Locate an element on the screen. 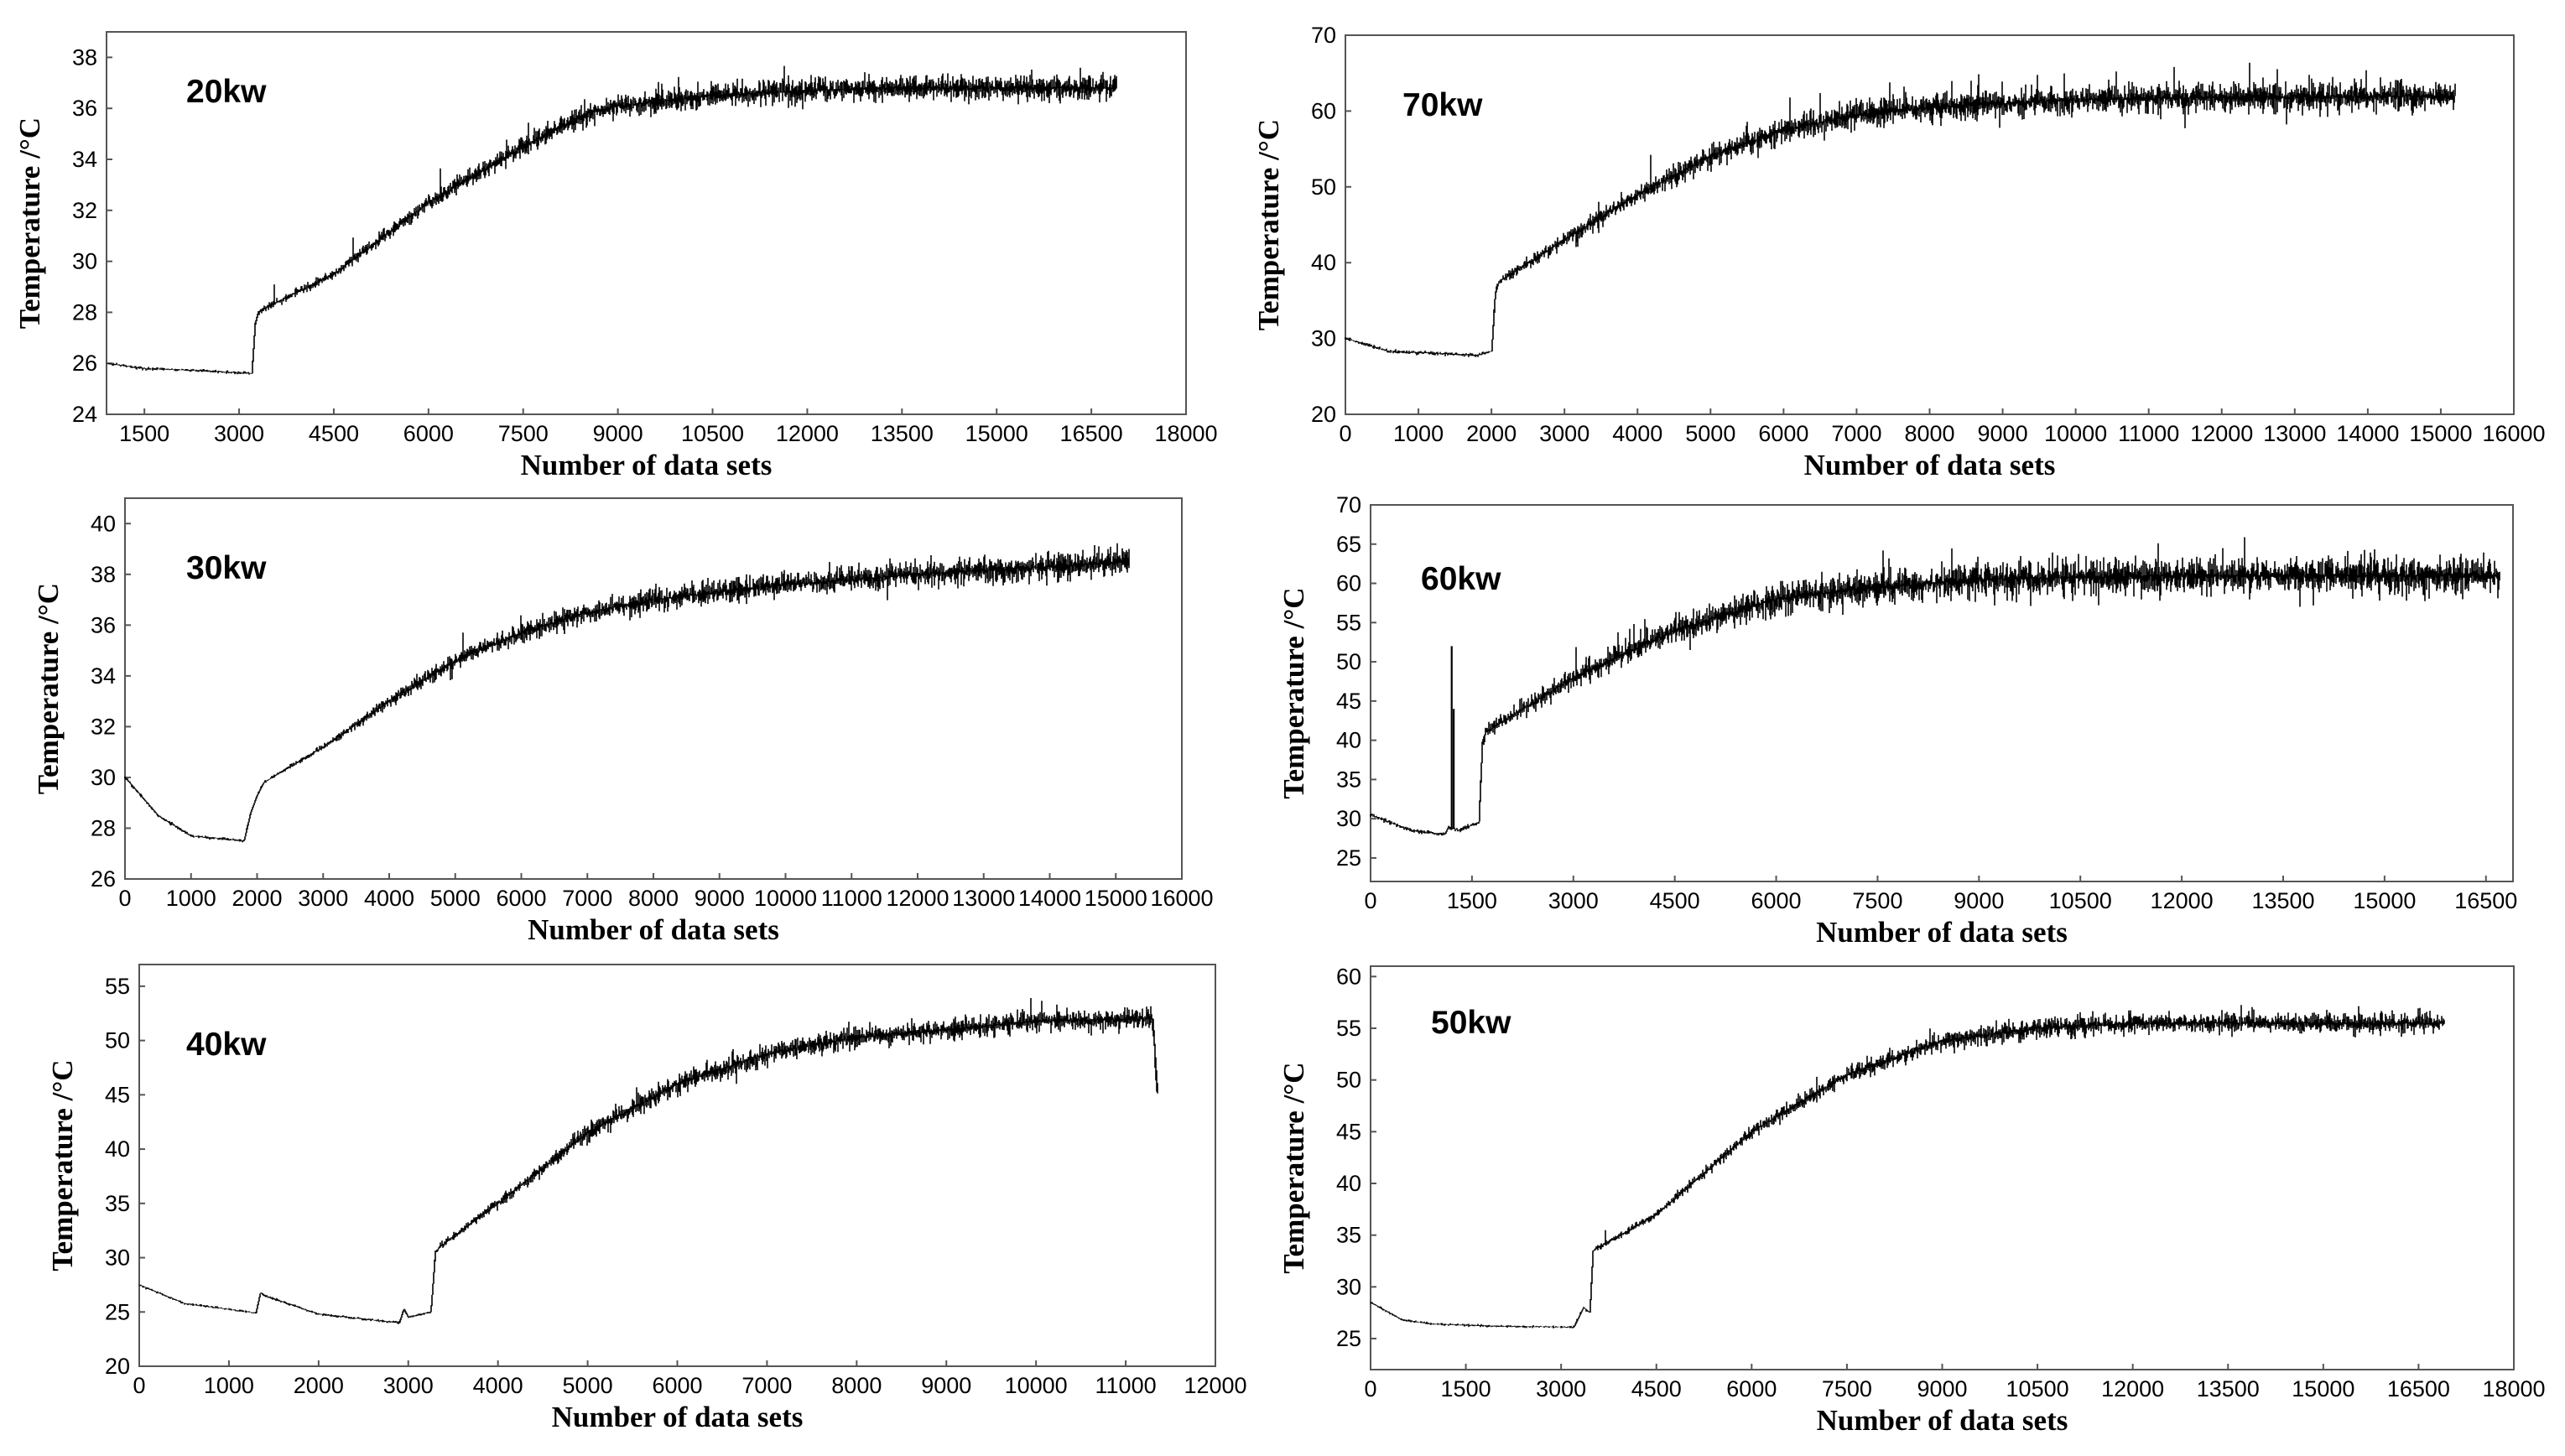 The width and height of the screenshot is (2565, 1456). y-tick-label: 32 is located at coordinates (103, 726).